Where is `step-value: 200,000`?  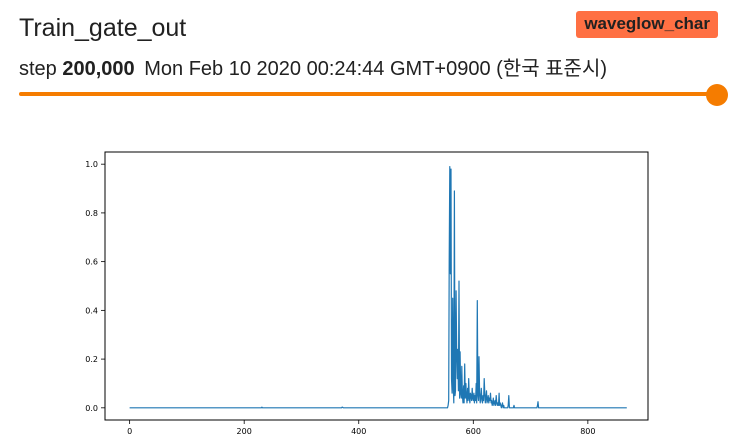
step-value: 200,000 is located at coordinates (98, 69).